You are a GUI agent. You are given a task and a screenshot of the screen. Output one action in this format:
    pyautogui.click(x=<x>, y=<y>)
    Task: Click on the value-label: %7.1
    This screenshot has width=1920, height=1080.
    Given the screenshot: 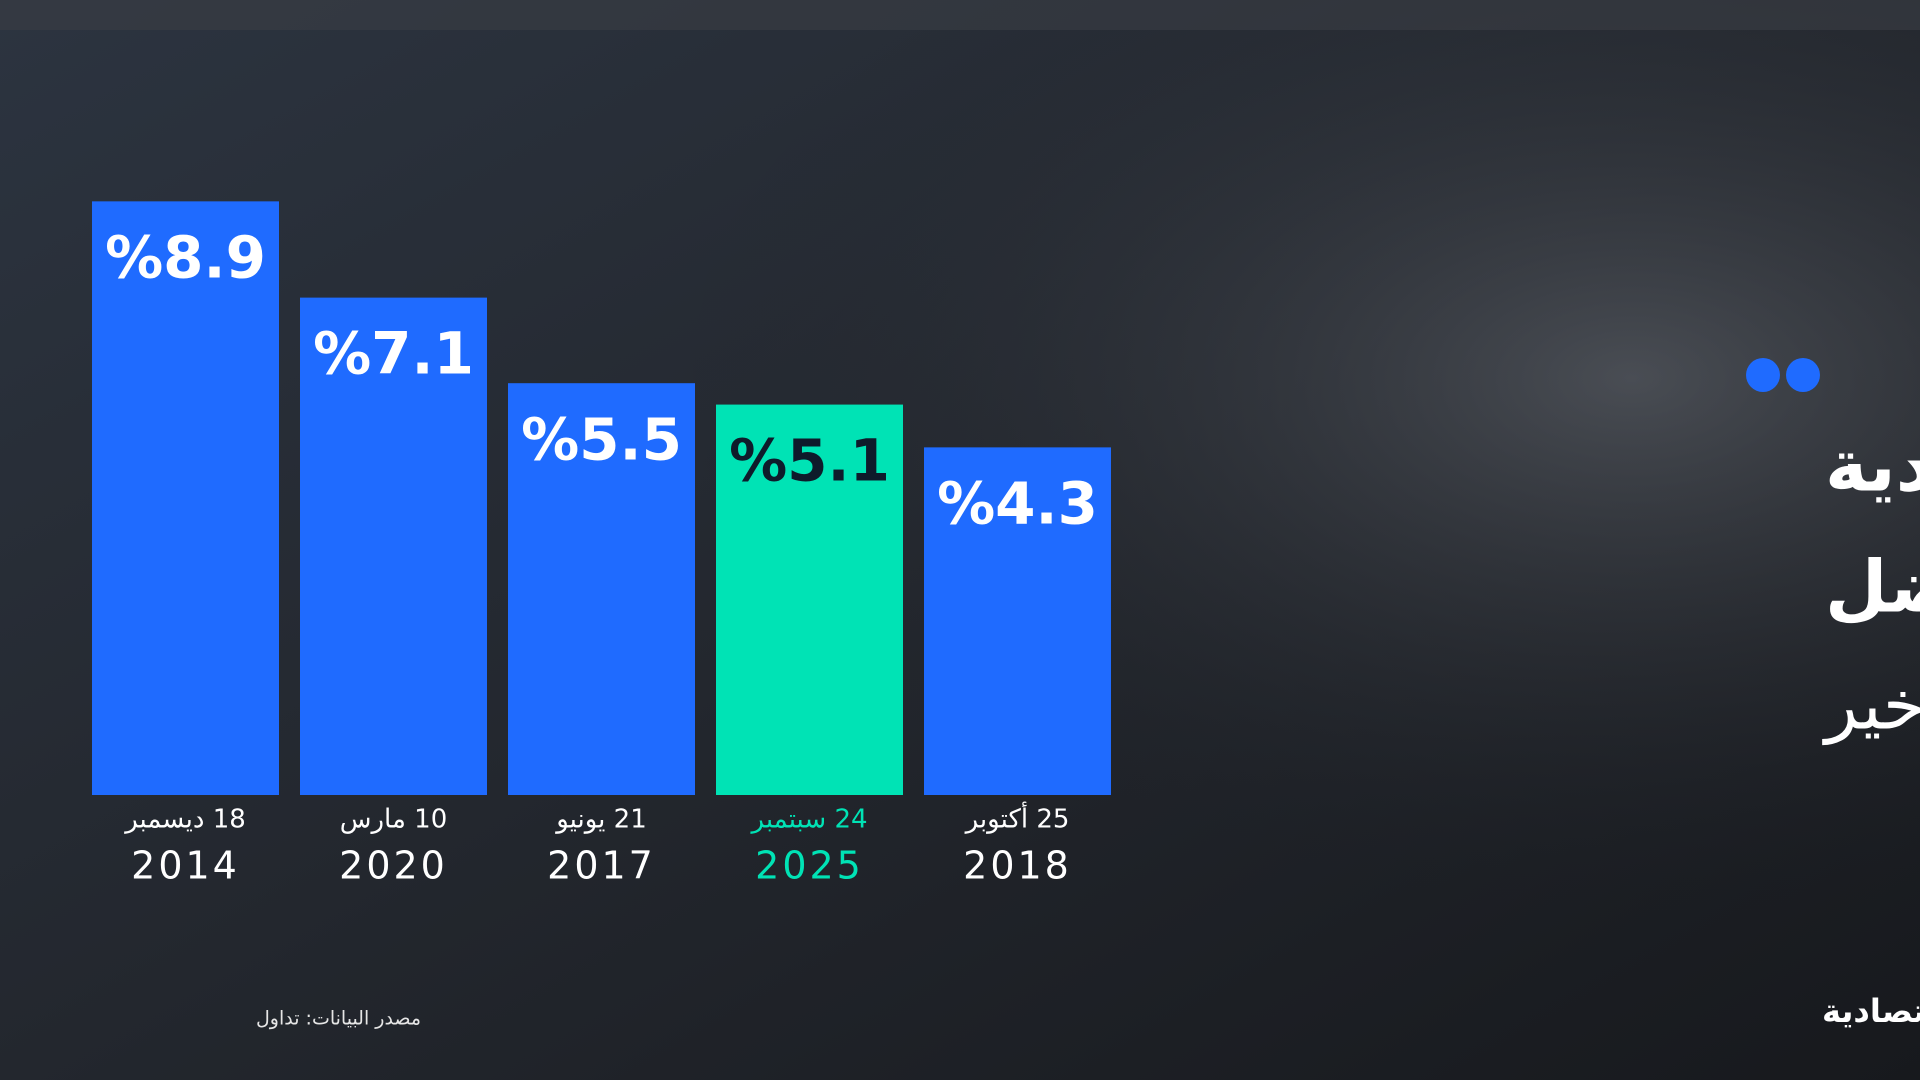 What is the action you would take?
    pyautogui.click(x=393, y=354)
    